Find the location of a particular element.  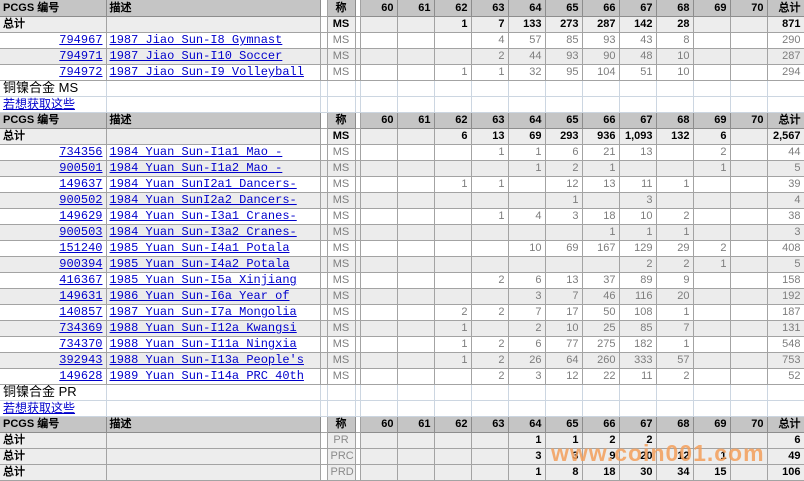

section-link-row: 若想获取这些 is located at coordinates (402, 104).